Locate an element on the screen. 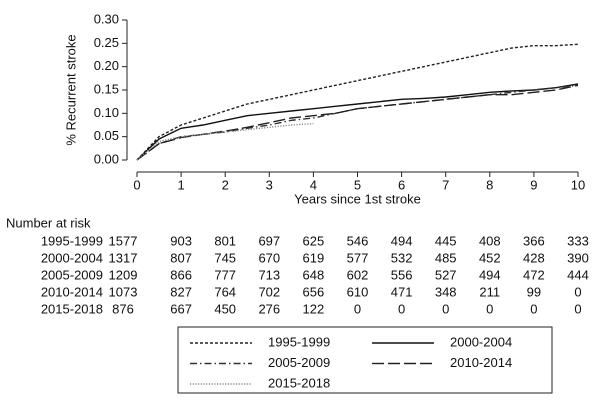  risk-value: 745 is located at coordinates (225, 257).